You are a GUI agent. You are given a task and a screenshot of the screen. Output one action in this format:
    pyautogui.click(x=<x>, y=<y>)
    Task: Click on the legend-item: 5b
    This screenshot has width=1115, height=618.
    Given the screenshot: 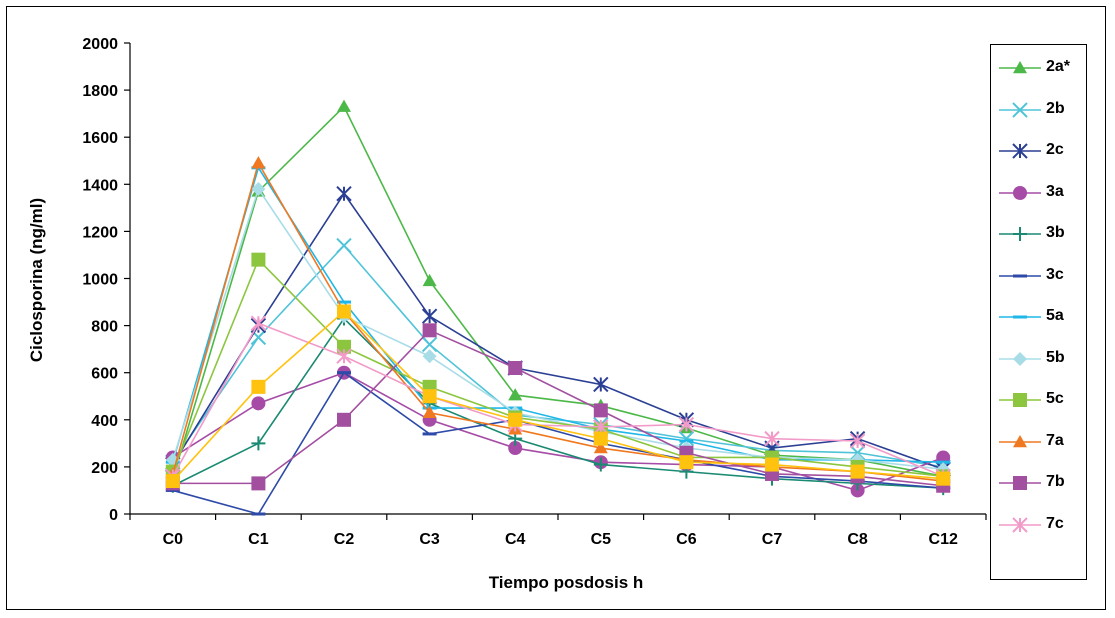 What is the action you would take?
    pyautogui.click(x=1039, y=359)
    